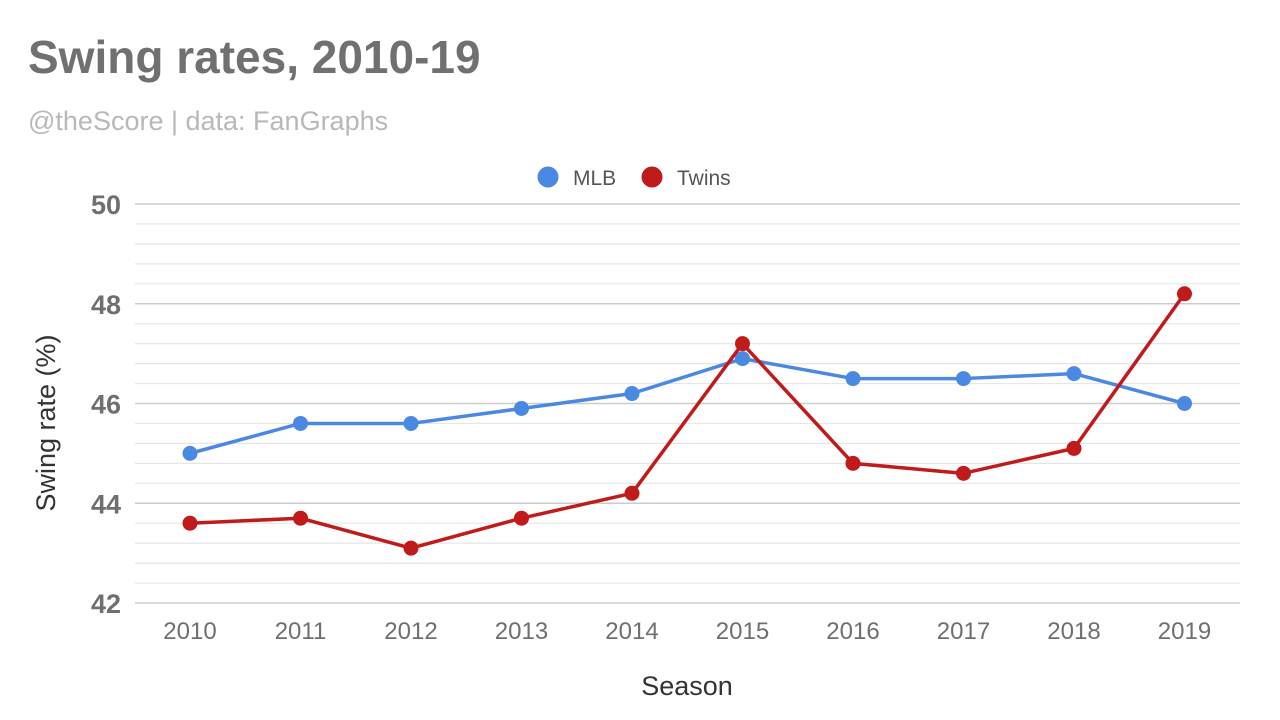  What do you see at coordinates (704, 178) in the screenshot?
I see `legend-label: Twins` at bounding box center [704, 178].